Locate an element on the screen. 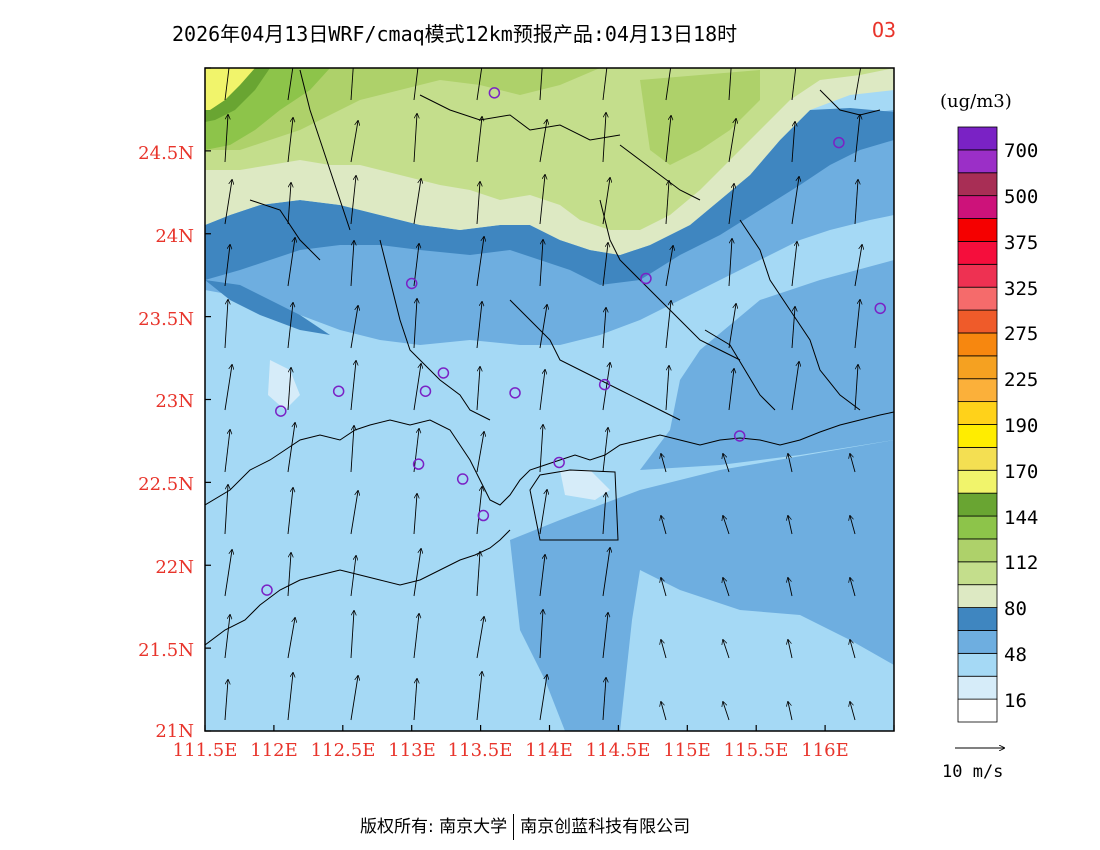 This screenshot has height=850, width=1100. x-tick-label: 116E is located at coordinates (825, 750).